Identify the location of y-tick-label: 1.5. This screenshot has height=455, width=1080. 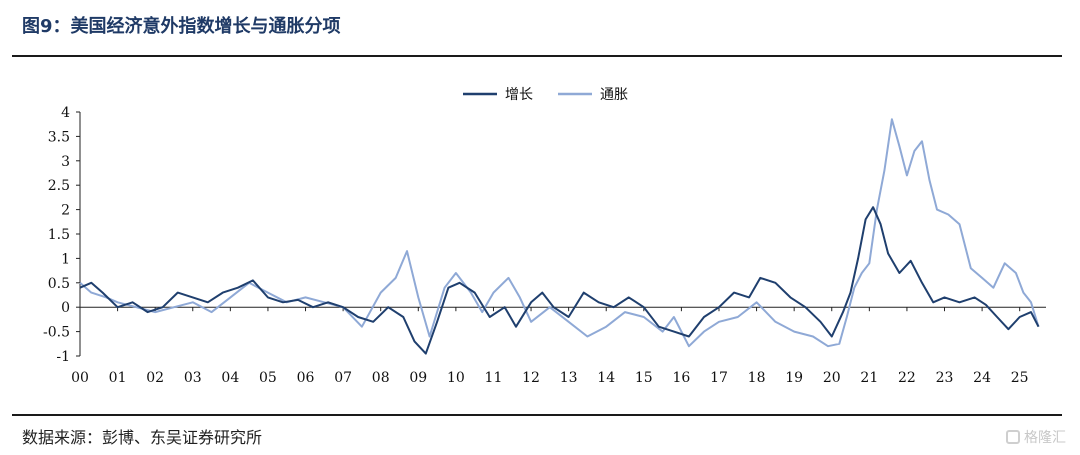
(59, 235).